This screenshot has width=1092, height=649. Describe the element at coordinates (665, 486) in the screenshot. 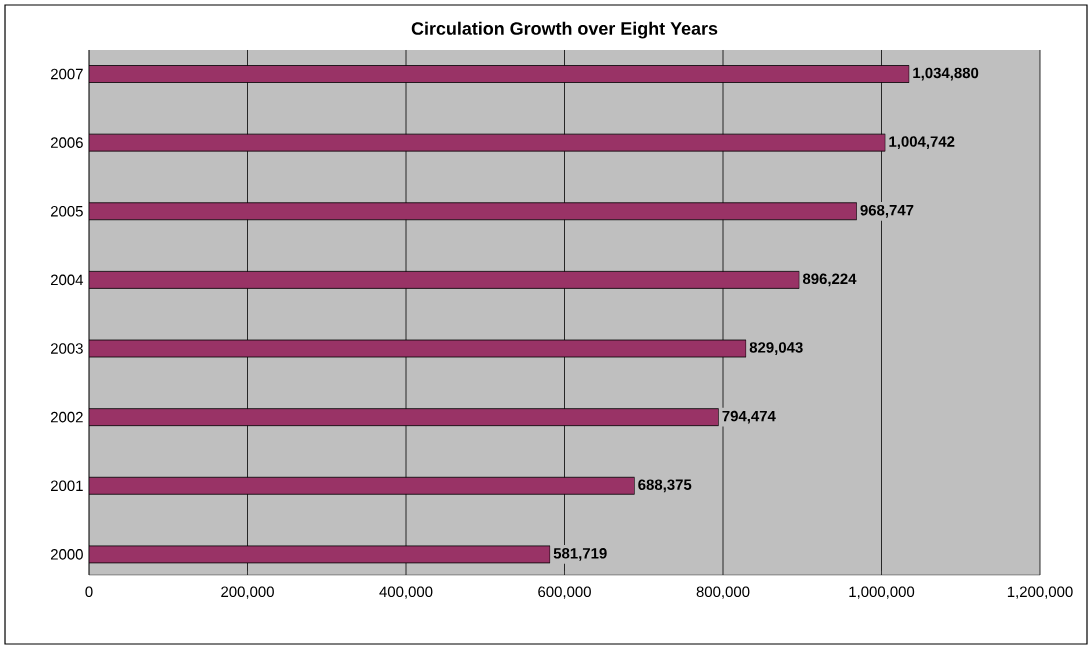

I see `data-label: 688,375` at that location.